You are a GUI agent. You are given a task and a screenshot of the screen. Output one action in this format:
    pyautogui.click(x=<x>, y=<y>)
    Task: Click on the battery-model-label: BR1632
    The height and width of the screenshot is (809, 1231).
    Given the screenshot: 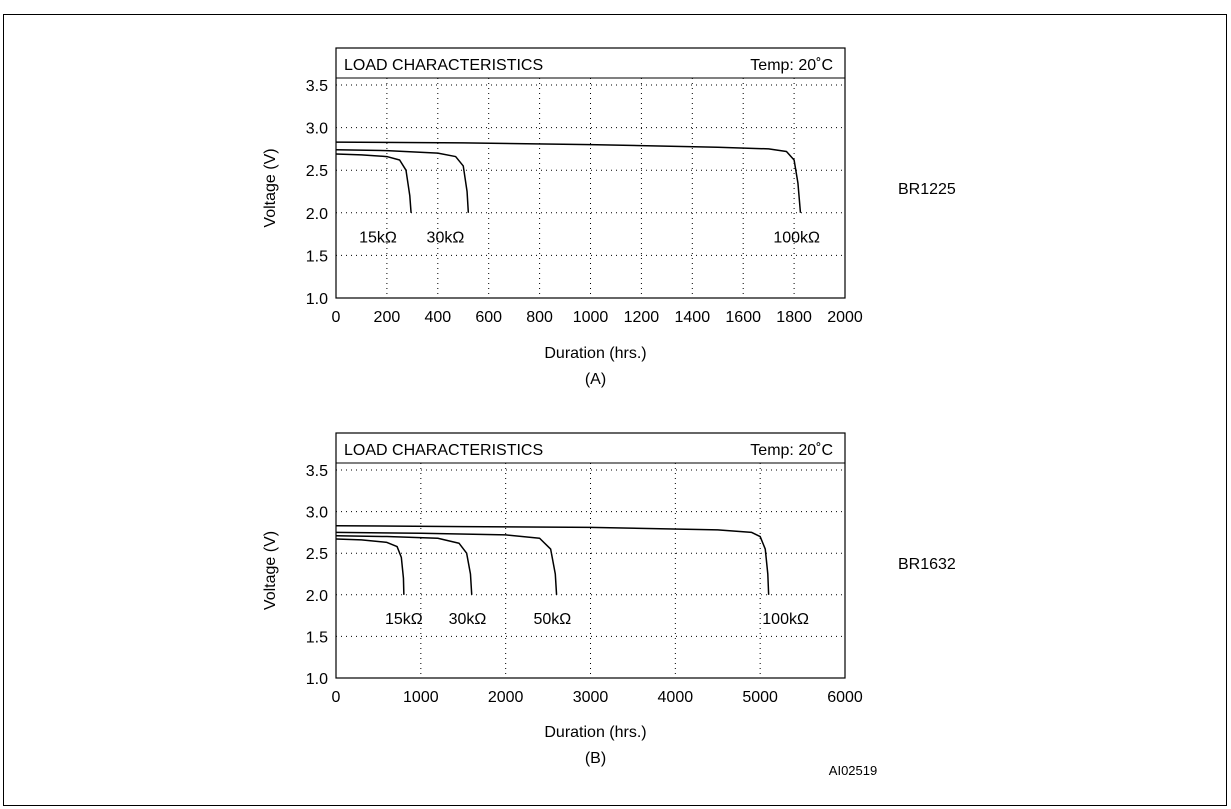 What is the action you would take?
    pyautogui.click(x=927, y=564)
    